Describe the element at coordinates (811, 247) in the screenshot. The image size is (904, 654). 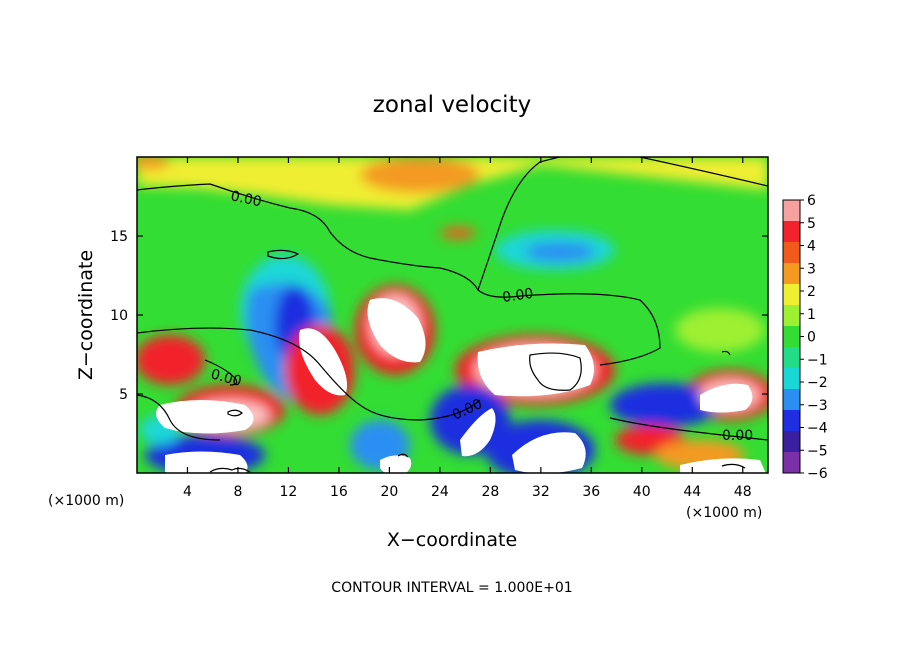
I see `colorbar-tick-label: 4` at that location.